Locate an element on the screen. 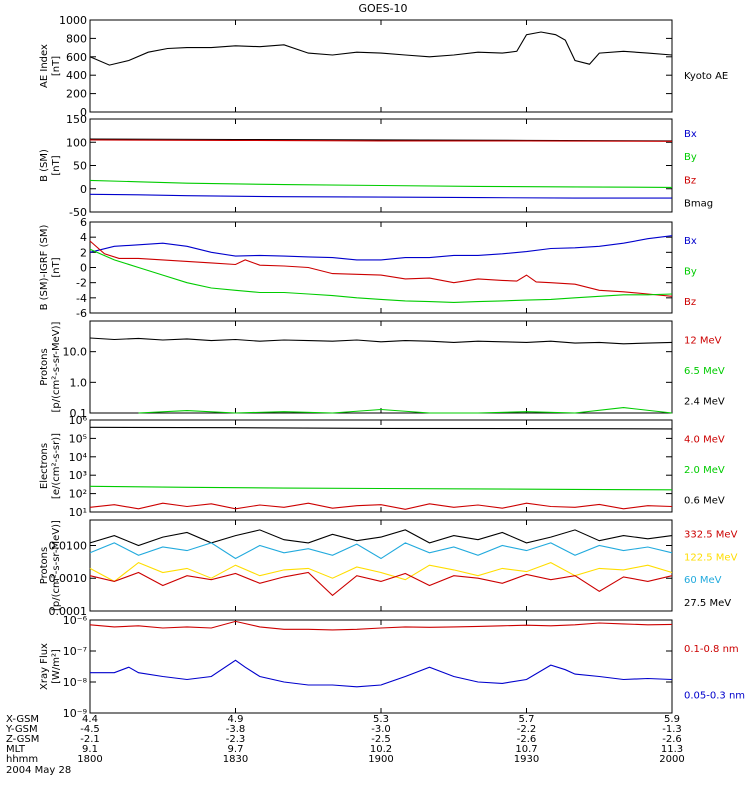 The image size is (750, 800). footer-value: -4.5 is located at coordinates (90, 729).